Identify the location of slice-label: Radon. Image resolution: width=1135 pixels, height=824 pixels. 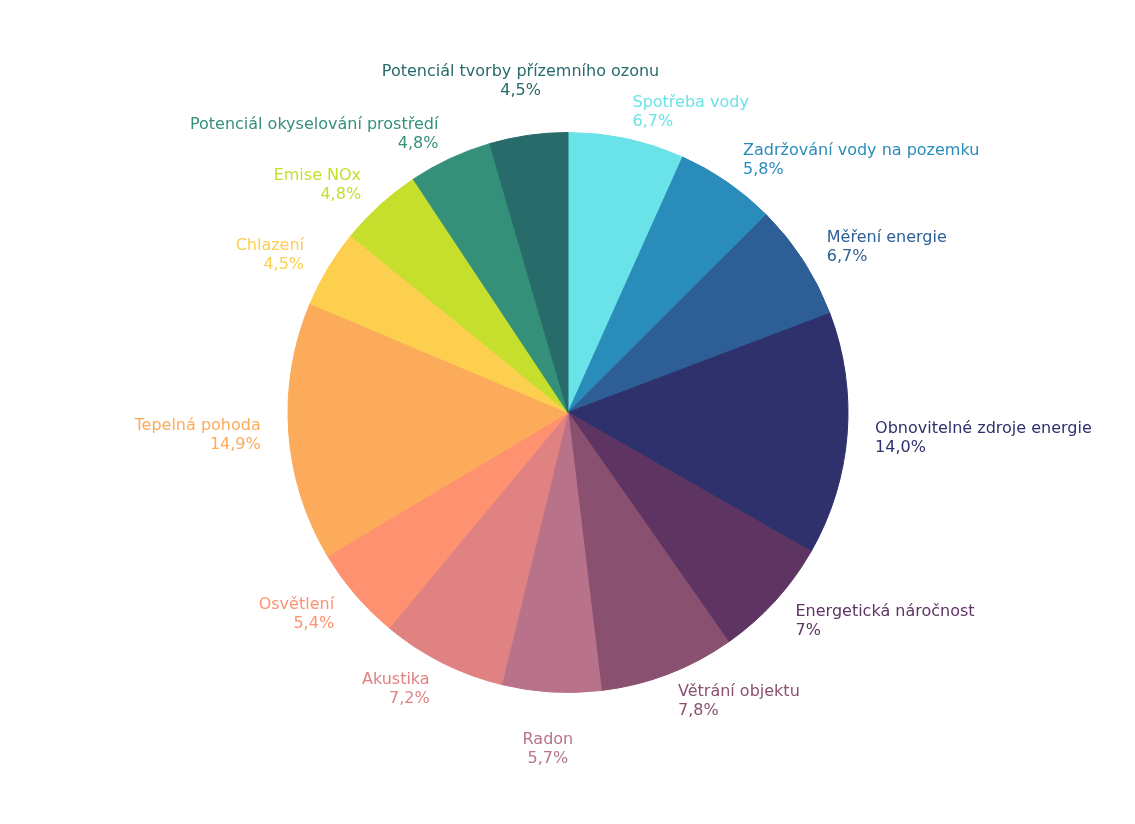
(548, 738).